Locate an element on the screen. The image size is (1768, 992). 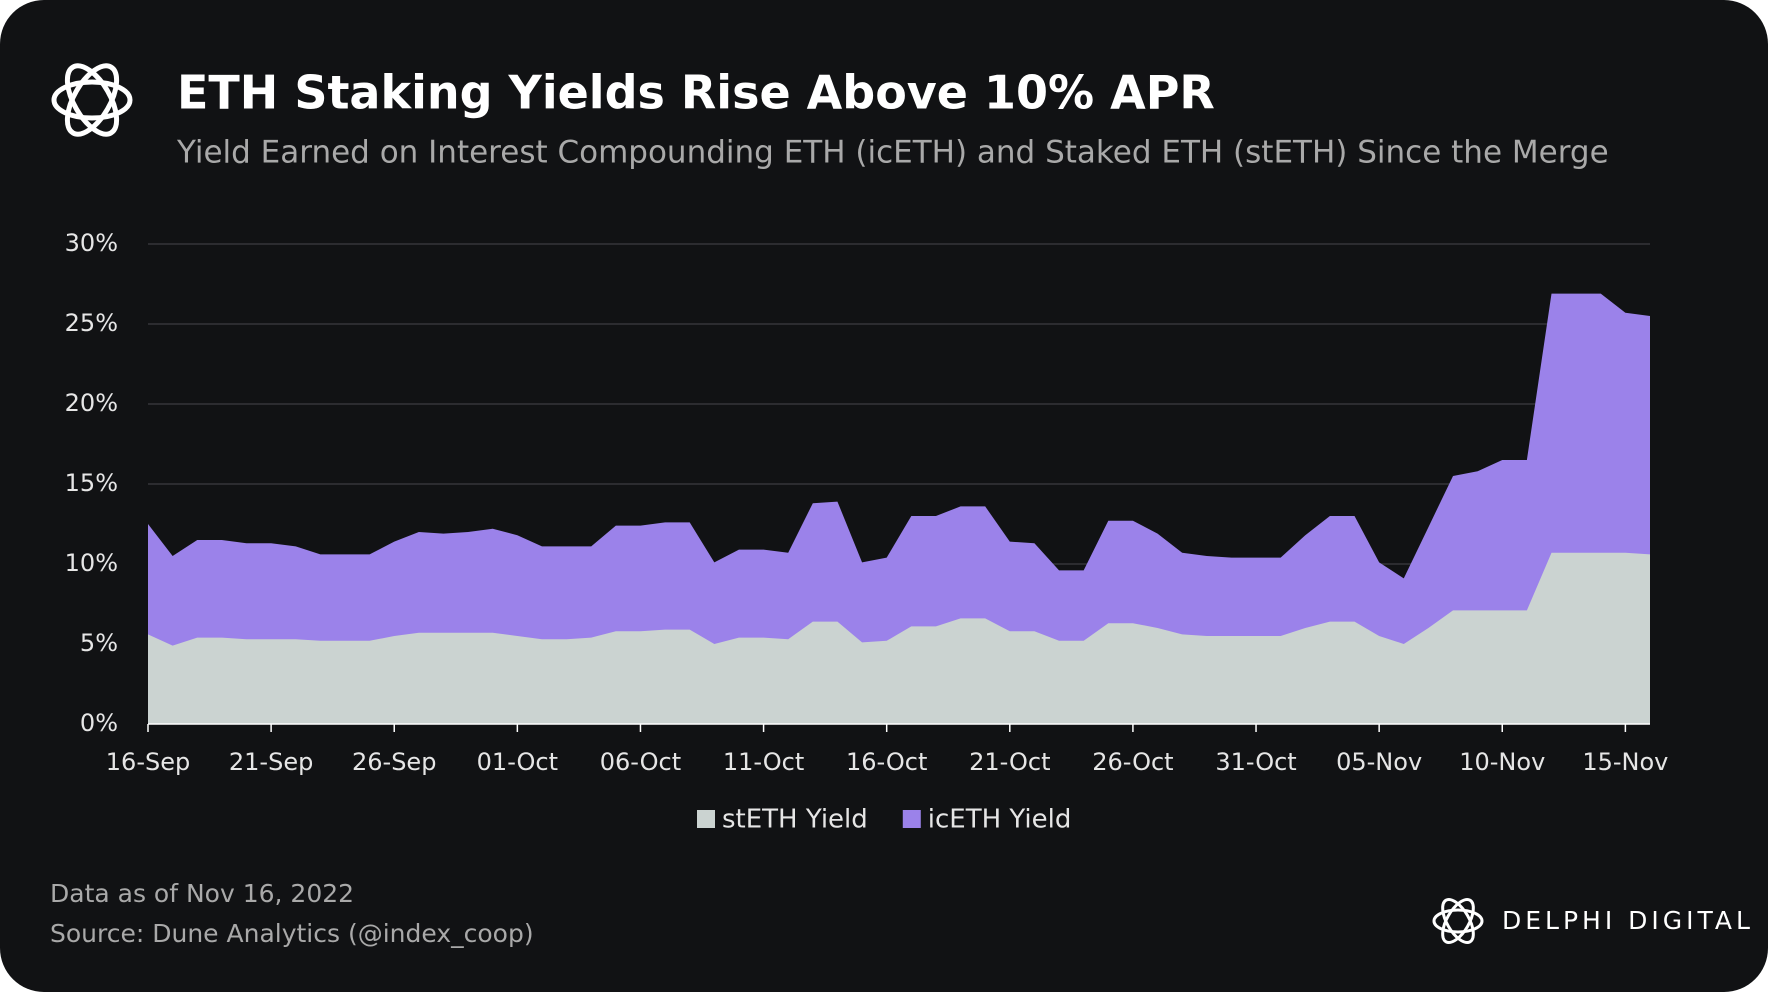
y-tick-label: 5% is located at coordinates (99, 643).